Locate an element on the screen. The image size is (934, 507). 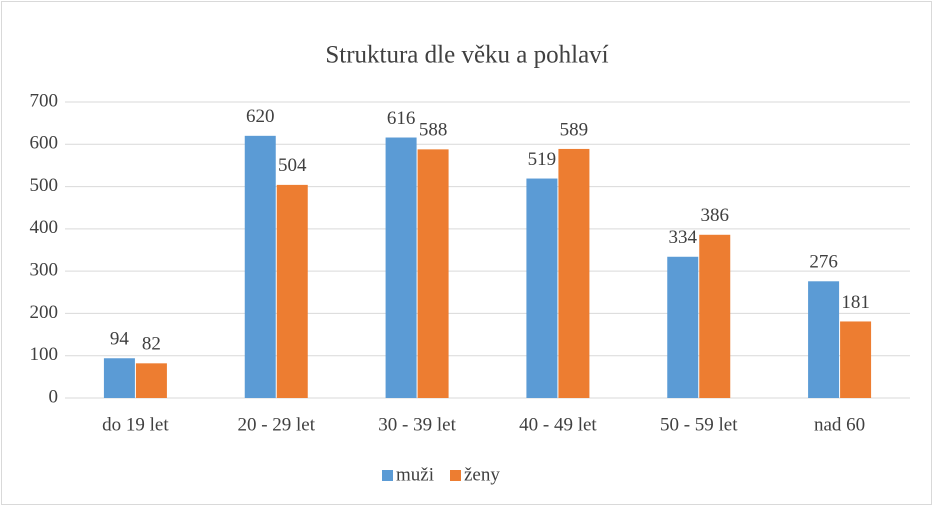
x-tick-label: 20 - 29 let is located at coordinates (276, 424).